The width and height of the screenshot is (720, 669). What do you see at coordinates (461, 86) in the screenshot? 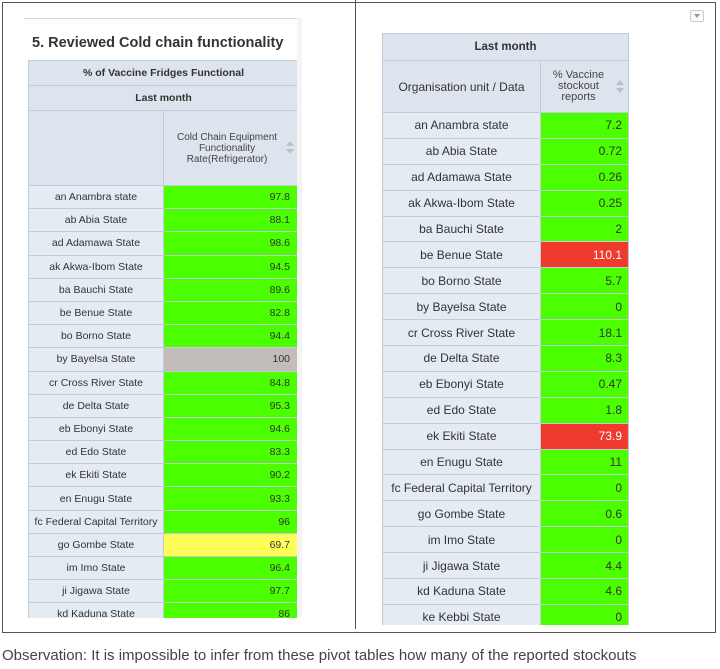
I see `header-org-unit: Organisation unit / Data` at bounding box center [461, 86].